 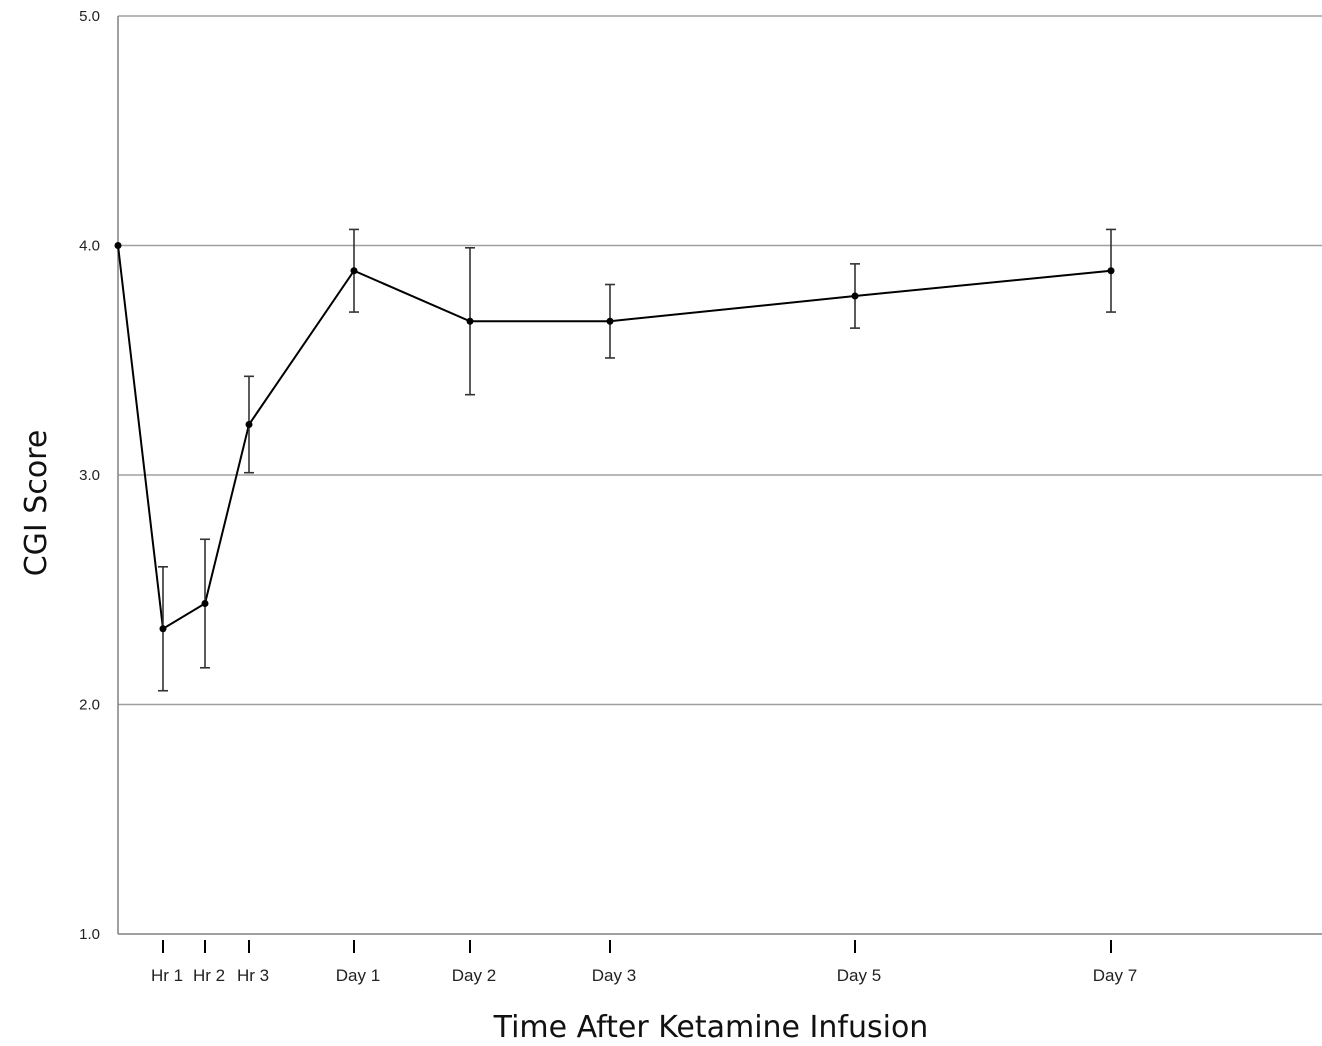 What do you see at coordinates (644, 962) in the screenshot?
I see `x-ticks: Hr 1 Hr 2 Hr 3 Day 1 Day 2 Day 3 Day 5 Day 7` at bounding box center [644, 962].